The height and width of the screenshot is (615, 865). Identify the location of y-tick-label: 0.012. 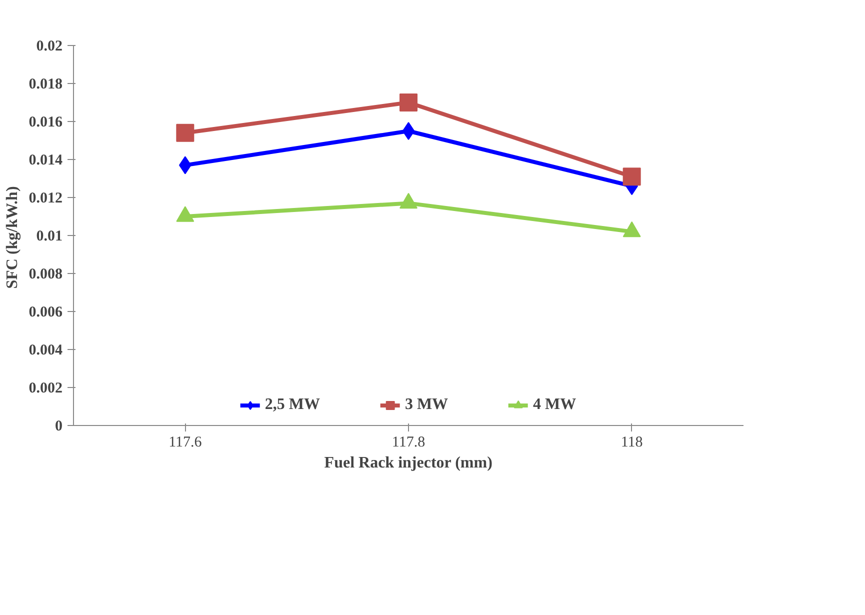
(45, 198).